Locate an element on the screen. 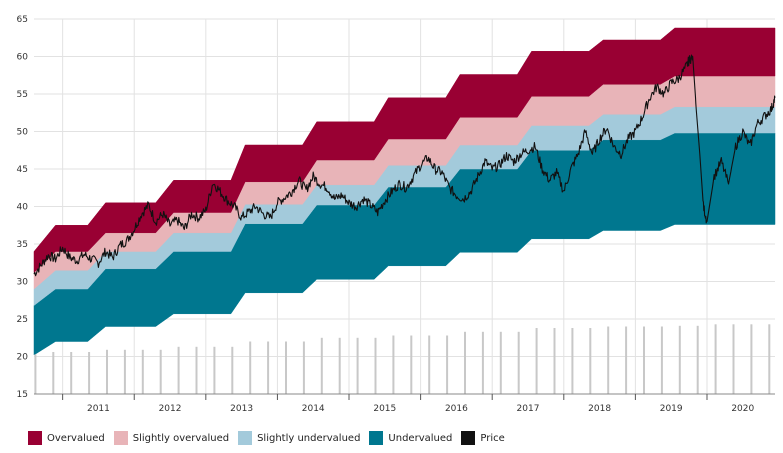 The height and width of the screenshot is (453, 783). legend-swatch-undervalued is located at coordinates (376, 438).